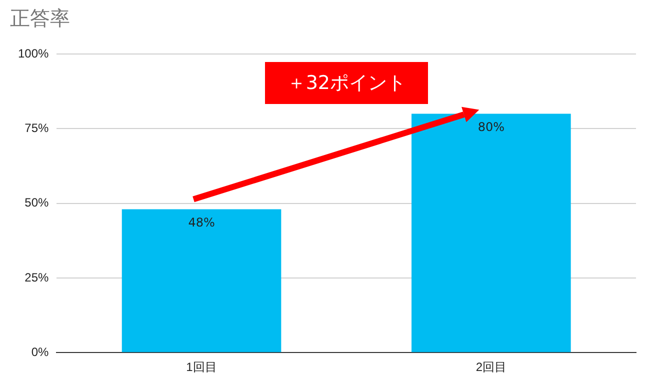  I want to click on x-tick-label: 1回目, so click(201, 367).